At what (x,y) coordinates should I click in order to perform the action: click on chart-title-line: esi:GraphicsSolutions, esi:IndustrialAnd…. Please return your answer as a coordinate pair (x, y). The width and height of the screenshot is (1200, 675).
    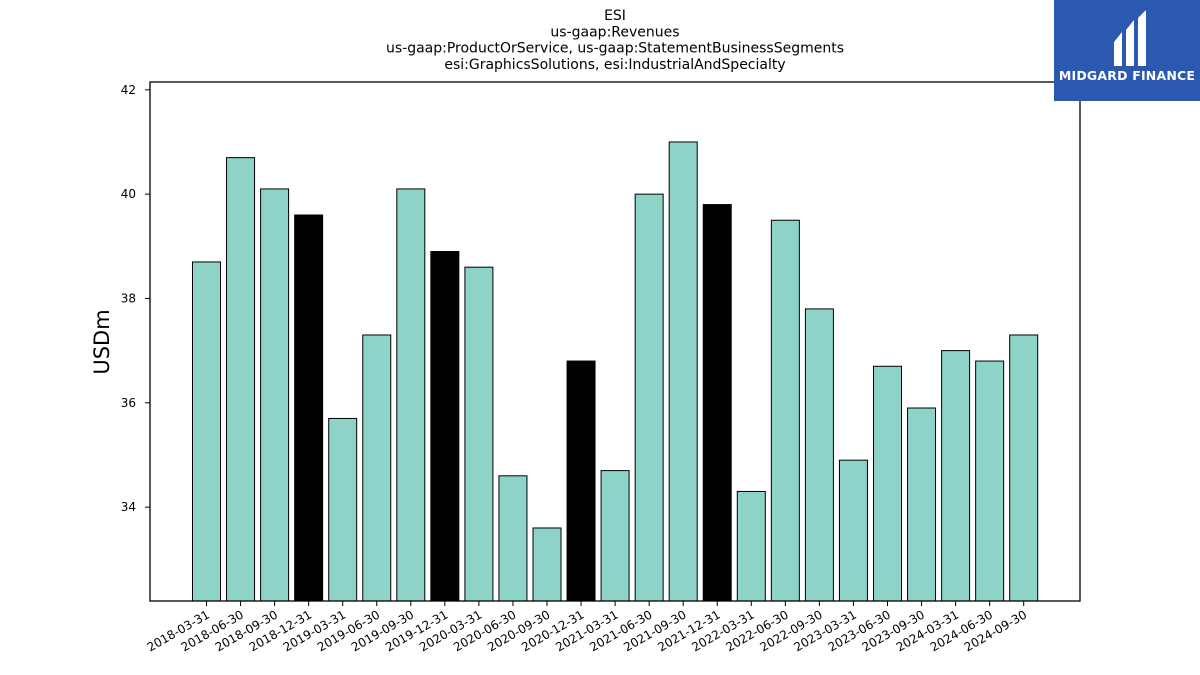
    Looking at the image, I should click on (614, 65).